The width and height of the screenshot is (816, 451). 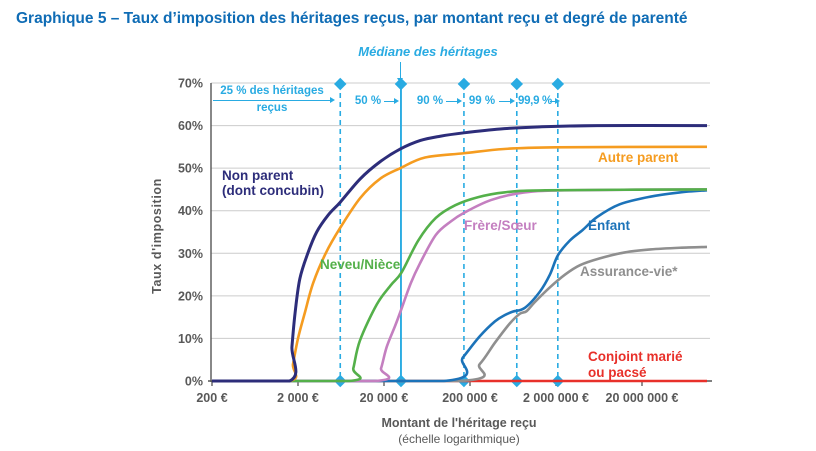 I want to click on series-label-conjoint-line2: ou pacsé, so click(x=617, y=372).